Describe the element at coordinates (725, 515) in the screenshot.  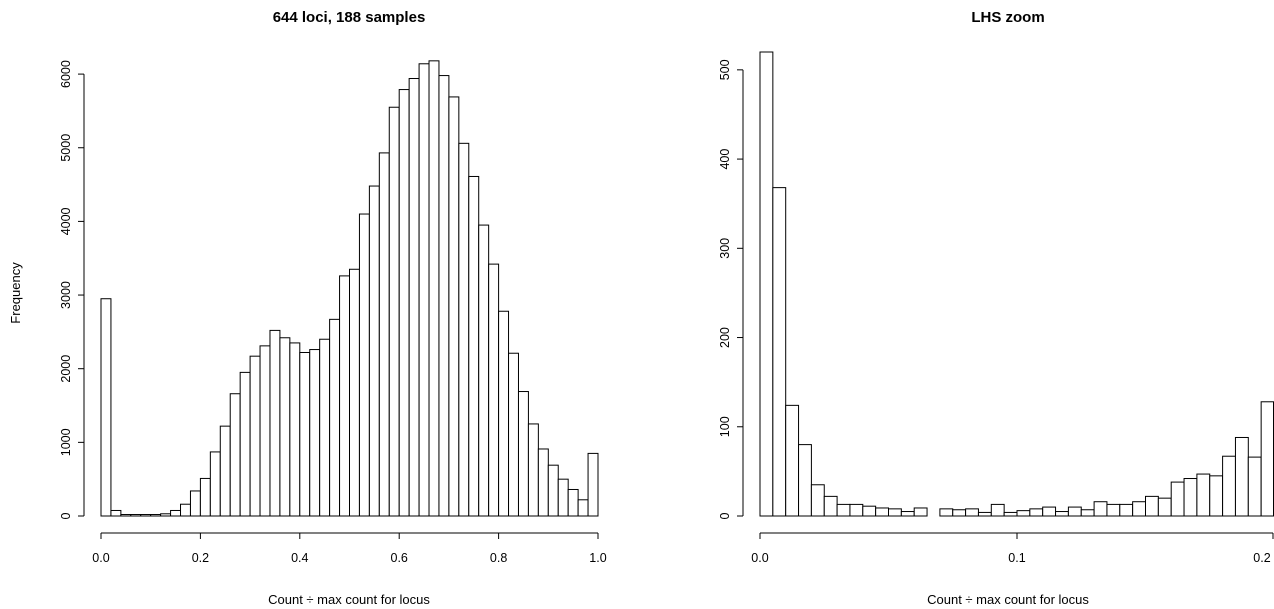
I see `y-tick-label: 0` at that location.